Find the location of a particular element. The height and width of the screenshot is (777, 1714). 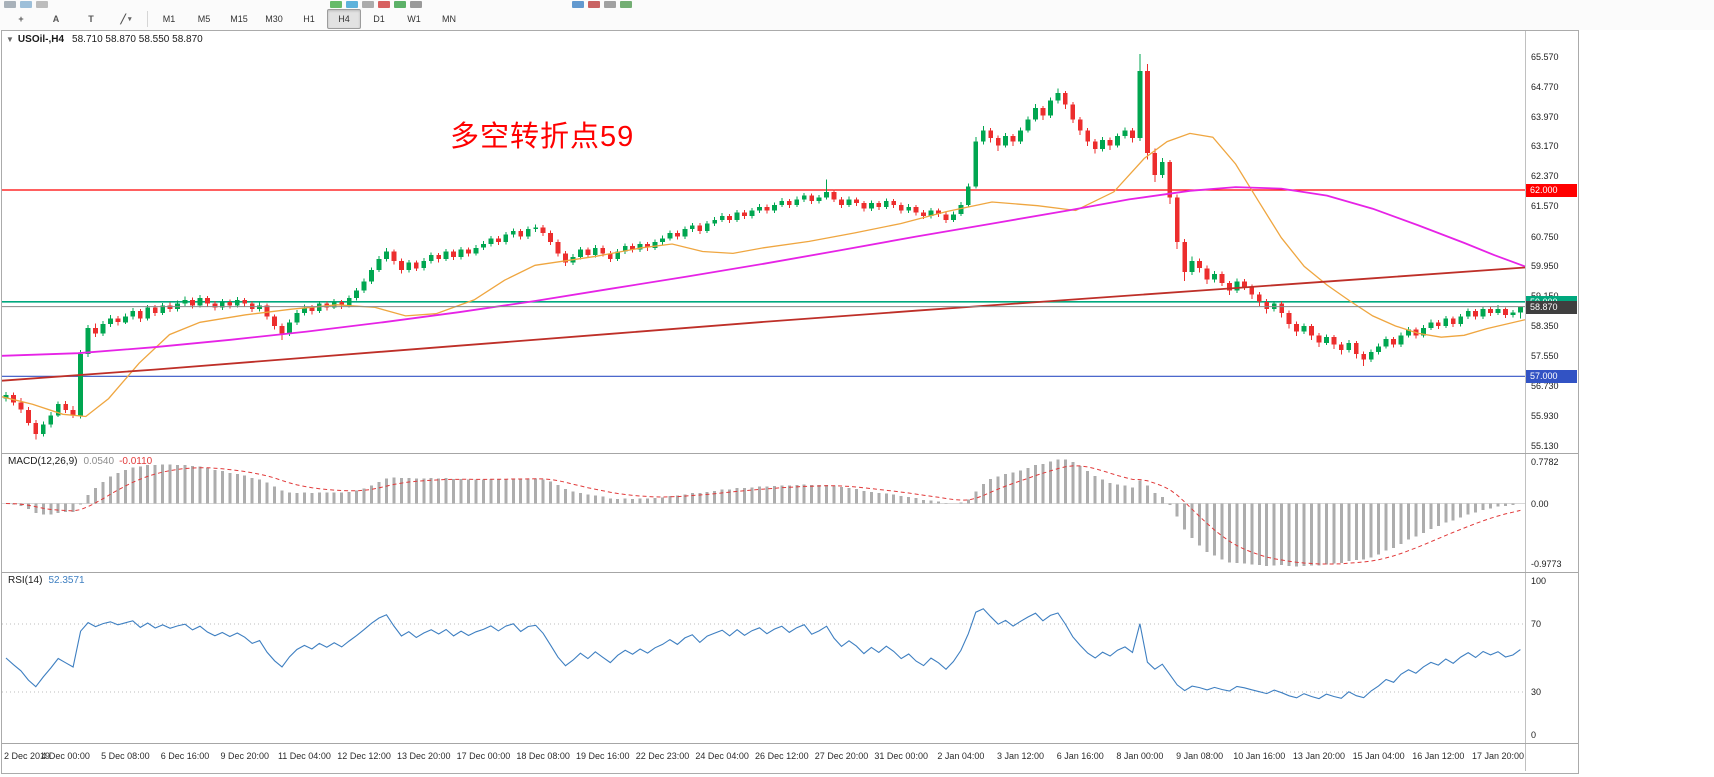

chart-annotation: 多空转折点59 is located at coordinates (542, 137).